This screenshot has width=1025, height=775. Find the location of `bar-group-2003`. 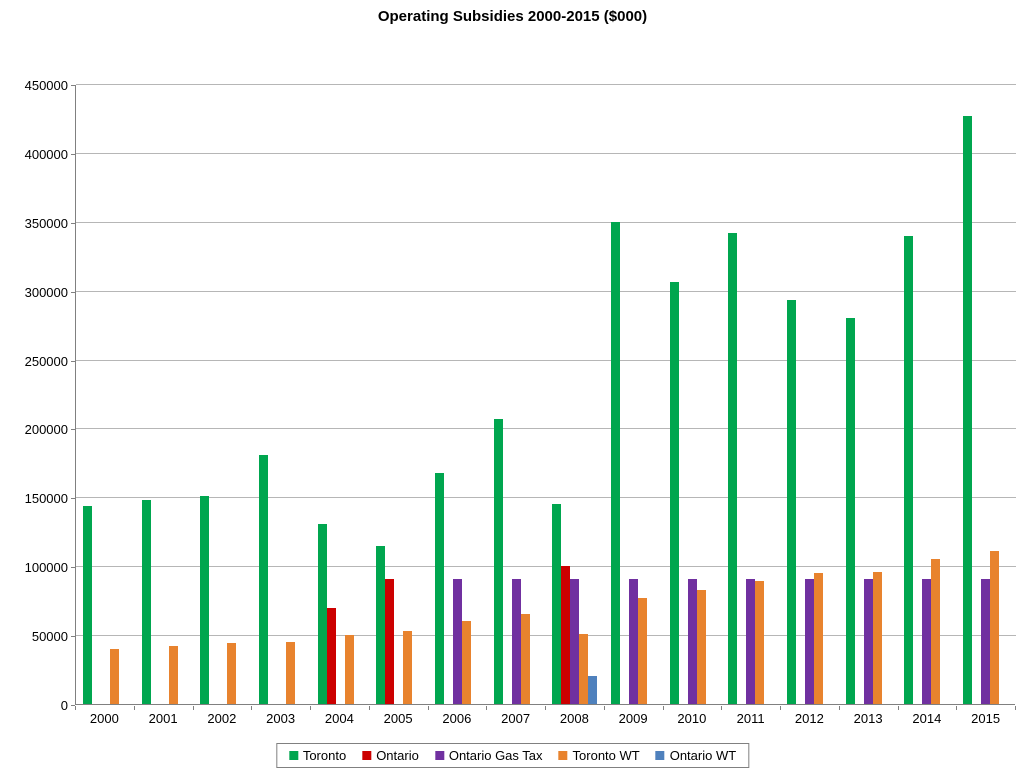

bar-group-2003 is located at coordinates (281, 394).